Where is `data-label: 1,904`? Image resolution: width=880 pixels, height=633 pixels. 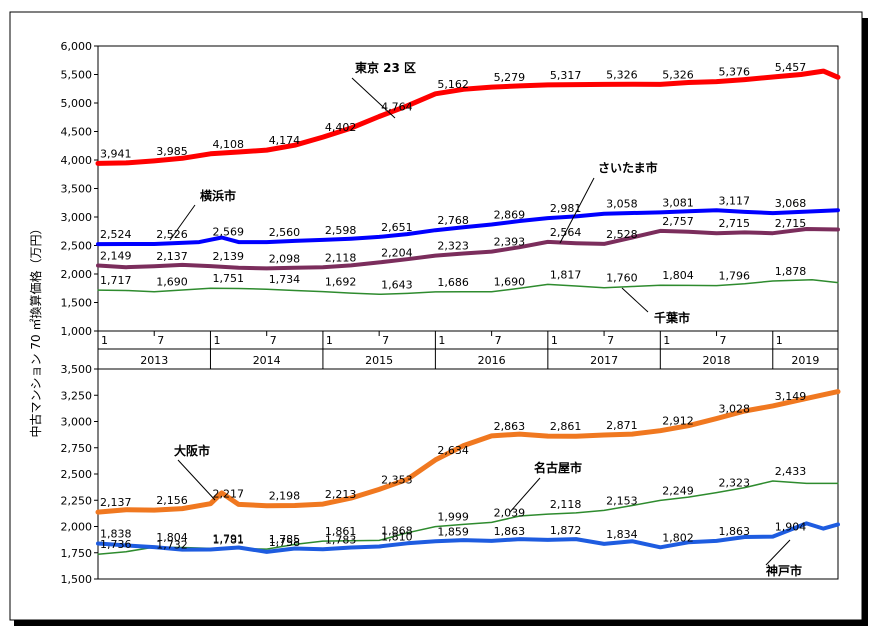 data-label: 1,904 is located at coordinates (791, 527).